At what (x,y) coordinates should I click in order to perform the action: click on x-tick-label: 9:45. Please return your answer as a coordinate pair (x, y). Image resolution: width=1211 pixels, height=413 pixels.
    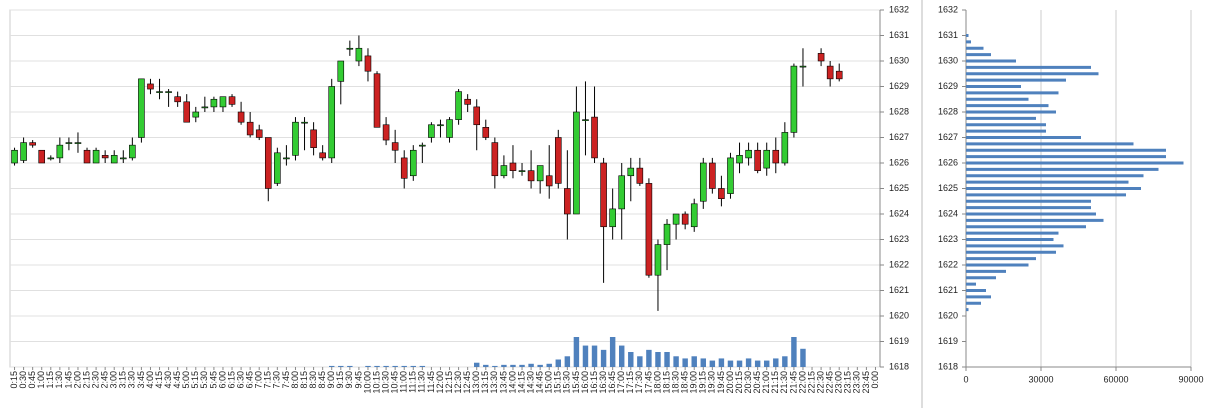
    Looking at the image, I should click on (358, 380).